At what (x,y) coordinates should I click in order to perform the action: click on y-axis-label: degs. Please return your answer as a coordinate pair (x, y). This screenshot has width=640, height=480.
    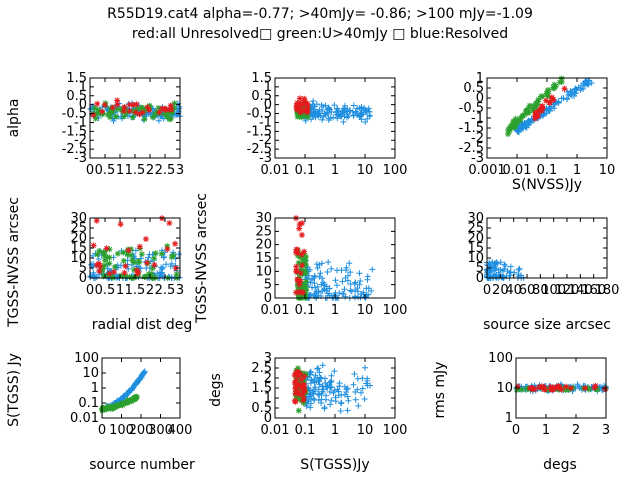
    Looking at the image, I should click on (216, 390).